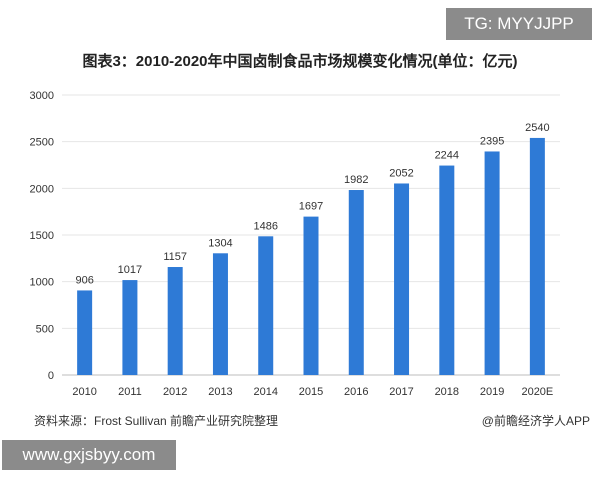 This screenshot has width=600, height=480. I want to click on source-note: 资料来源：Frost Sullivan 前瞻产业研究院整理, so click(156, 421).